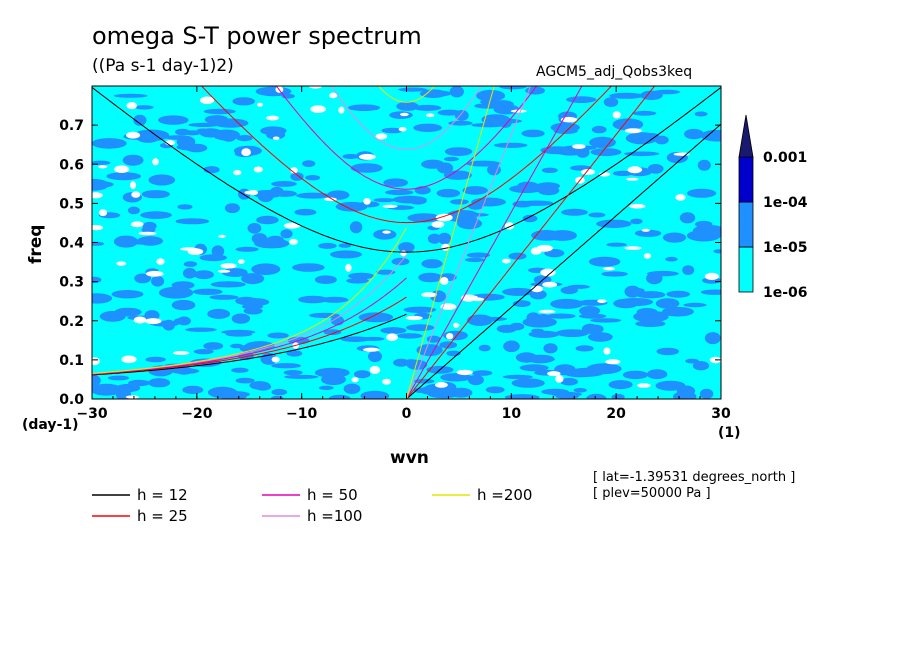 This screenshot has height=654, width=904. I want to click on colorbar-label: 1e-04, so click(785, 203).